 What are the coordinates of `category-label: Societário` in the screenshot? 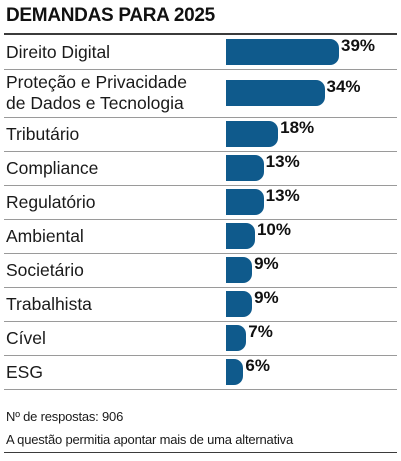 It's located at (45, 269).